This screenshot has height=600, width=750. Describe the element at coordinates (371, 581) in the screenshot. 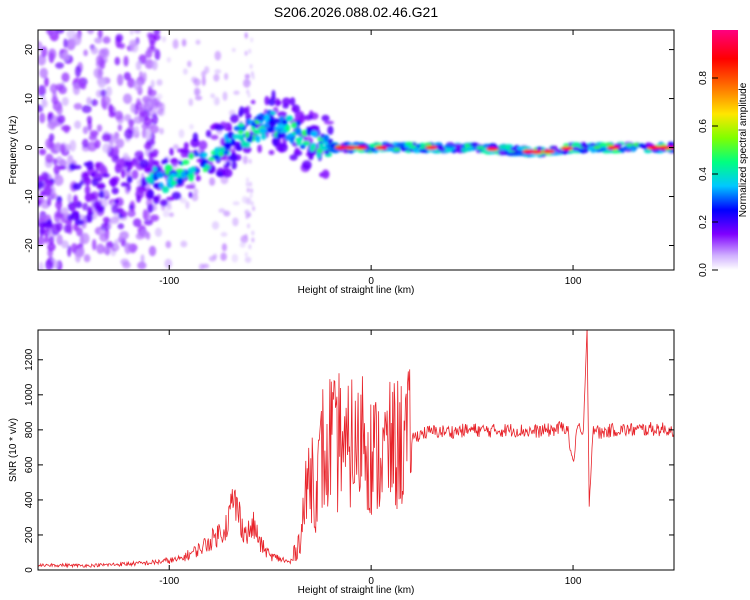

I see `x-tick-label: 0` at that location.